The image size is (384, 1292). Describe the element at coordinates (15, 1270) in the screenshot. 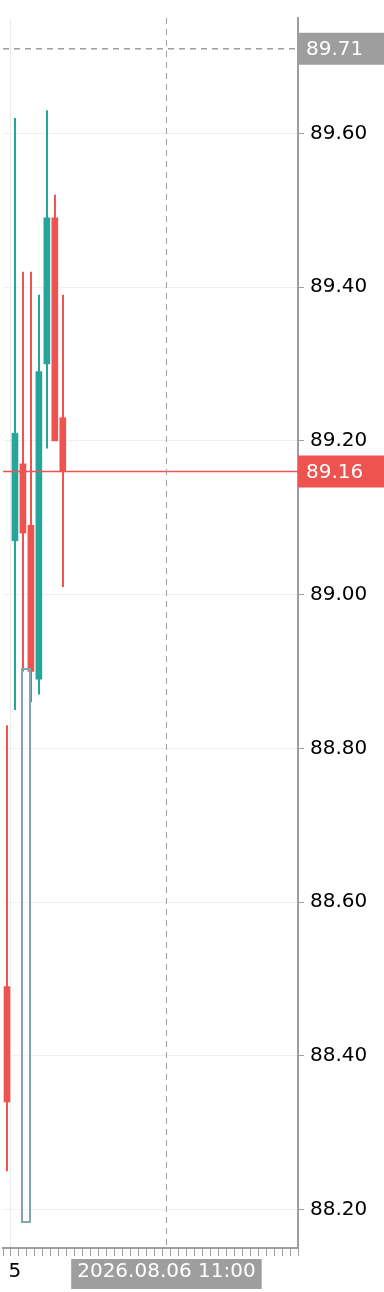

I see `x-tick-label: 5` at that location.